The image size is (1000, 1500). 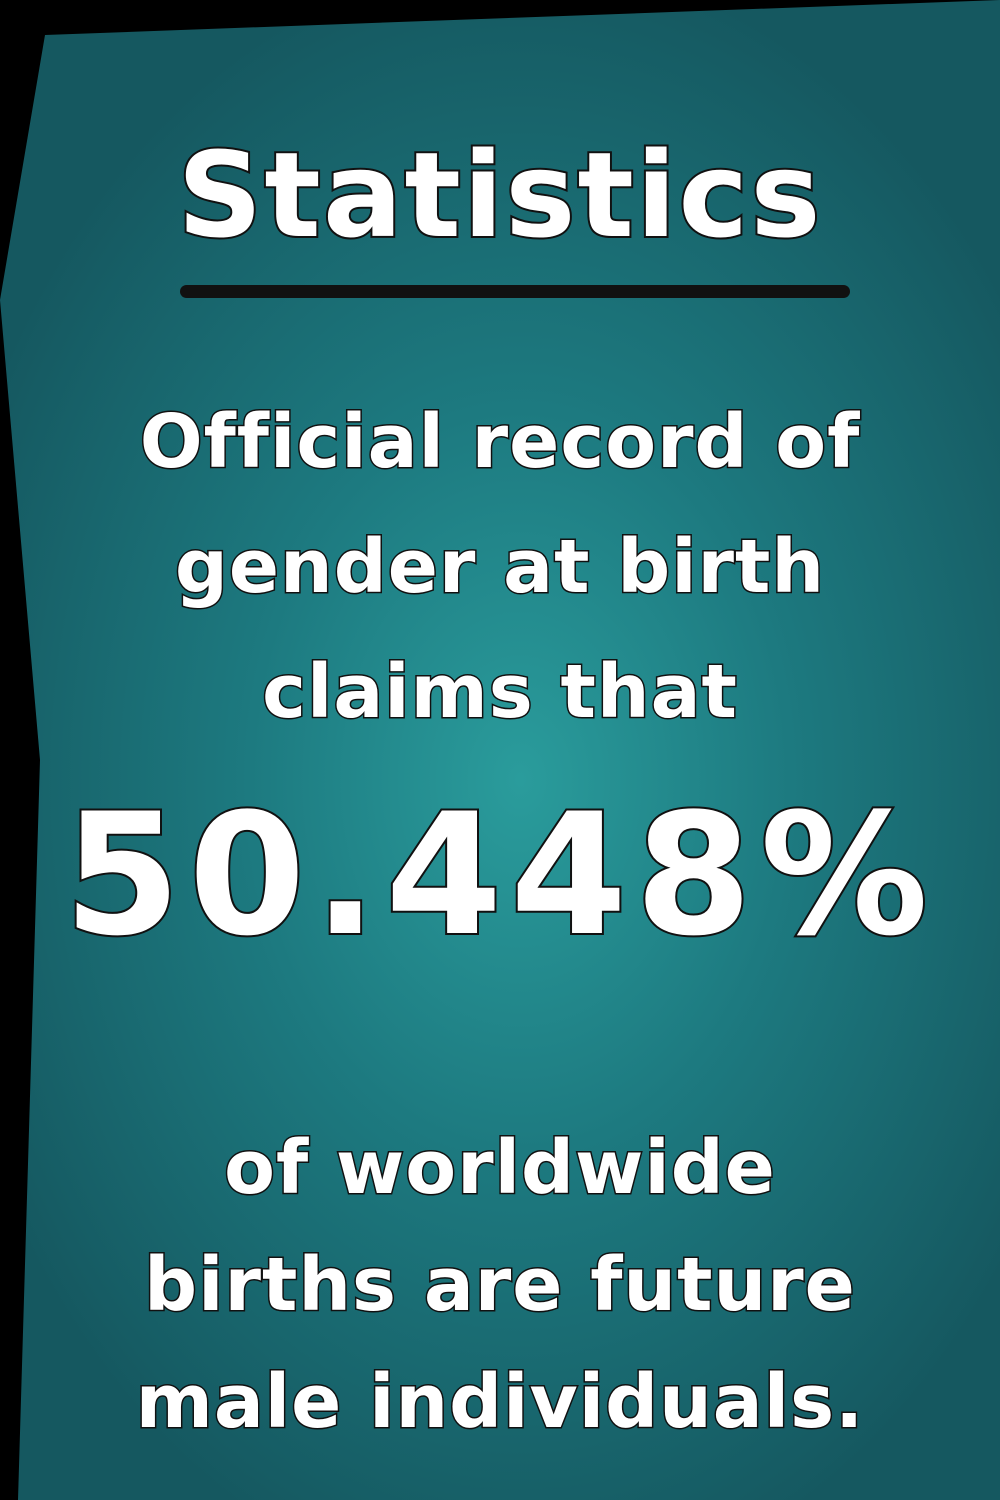 What do you see at coordinates (499, 195) in the screenshot?
I see `poster-title: Statistics` at bounding box center [499, 195].